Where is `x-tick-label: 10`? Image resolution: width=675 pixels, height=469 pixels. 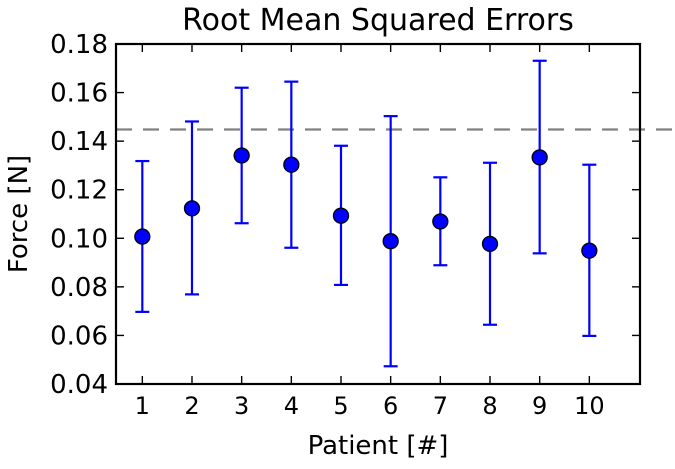
x-tick-label: 10 is located at coordinates (589, 406).